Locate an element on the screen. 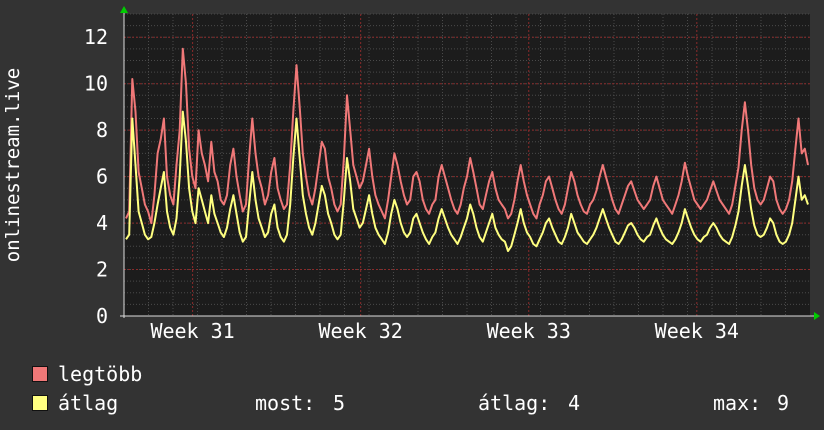  stat-atlag-value: 4 is located at coordinates (574, 403).